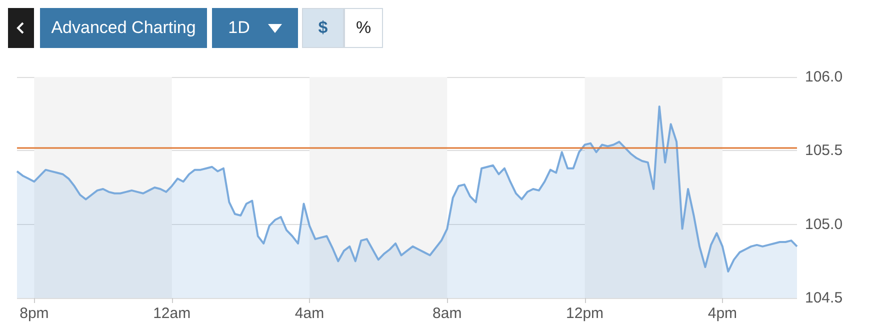 The width and height of the screenshot is (870, 334). Describe the element at coordinates (824, 151) in the screenshot. I see `y-tick-label: 105.5` at that location.